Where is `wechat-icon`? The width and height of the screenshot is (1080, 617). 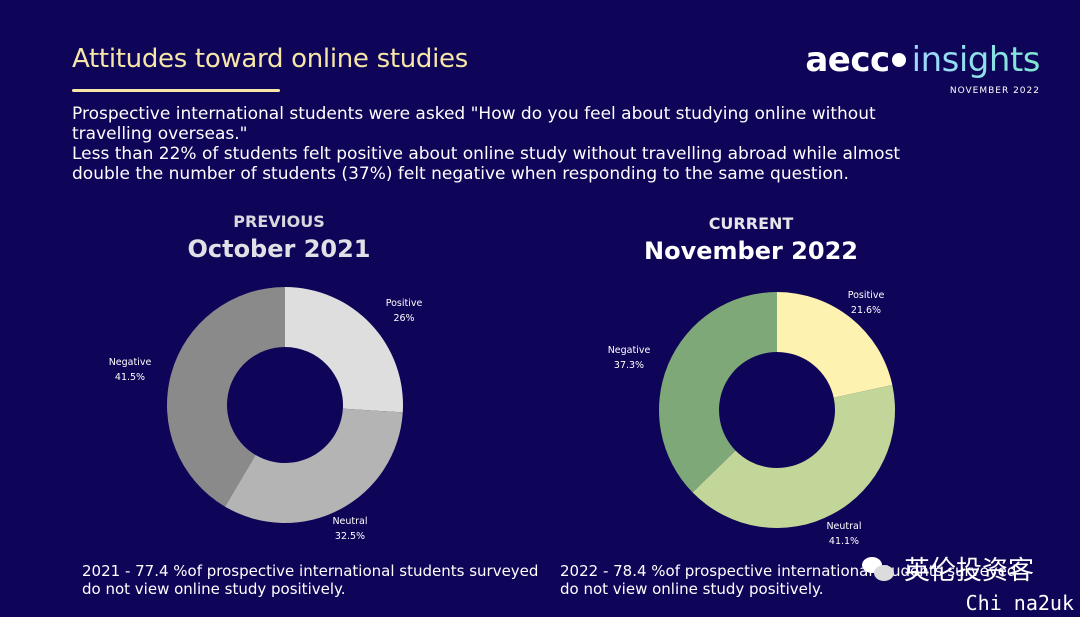 wechat-icon is located at coordinates (879, 569).